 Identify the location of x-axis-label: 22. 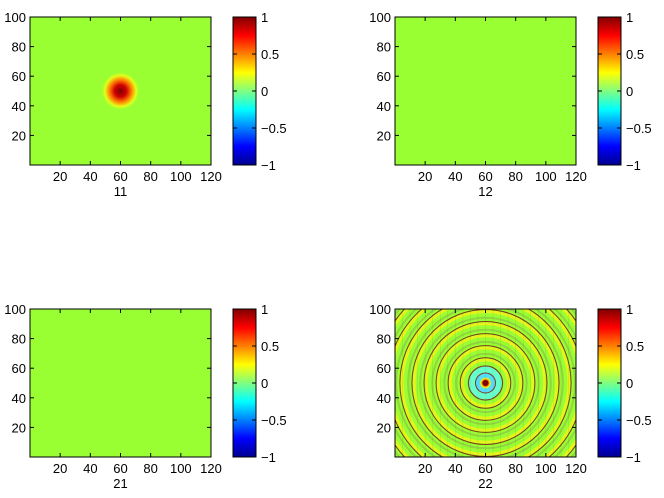
(485, 483).